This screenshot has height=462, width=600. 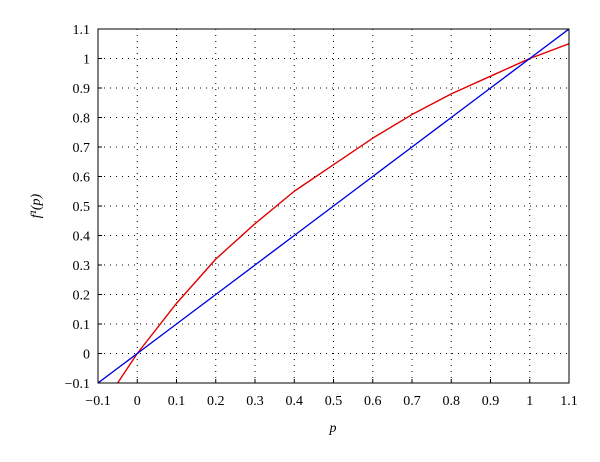 I want to click on y-tick-label: 1.1, so click(x=82, y=30).